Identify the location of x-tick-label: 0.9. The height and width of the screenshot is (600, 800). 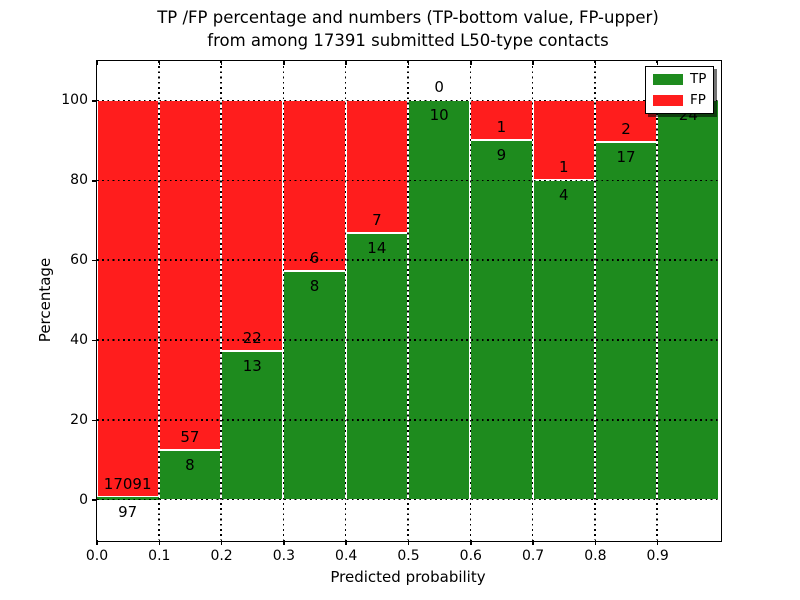
(657, 556).